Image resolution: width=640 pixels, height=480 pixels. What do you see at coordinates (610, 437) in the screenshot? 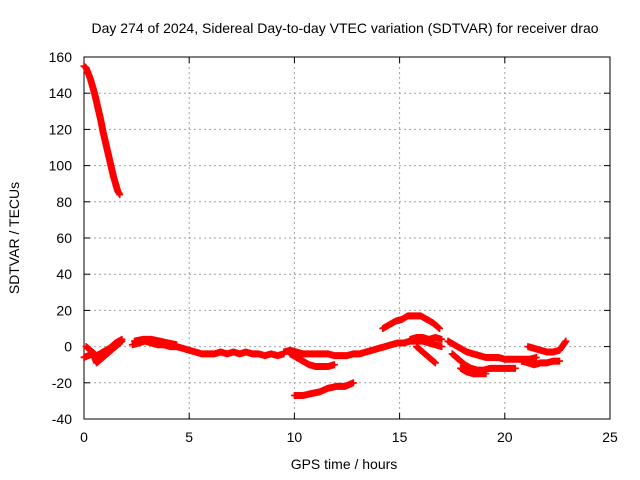
I see `x-tick-label: 25` at bounding box center [610, 437].